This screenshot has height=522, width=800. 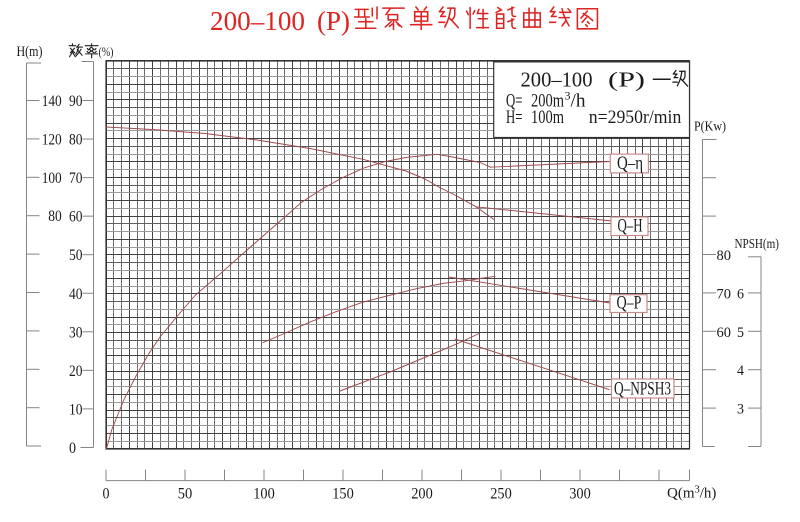 What do you see at coordinates (630, 163) in the screenshot?
I see `svg-text: Q–η` at bounding box center [630, 163].